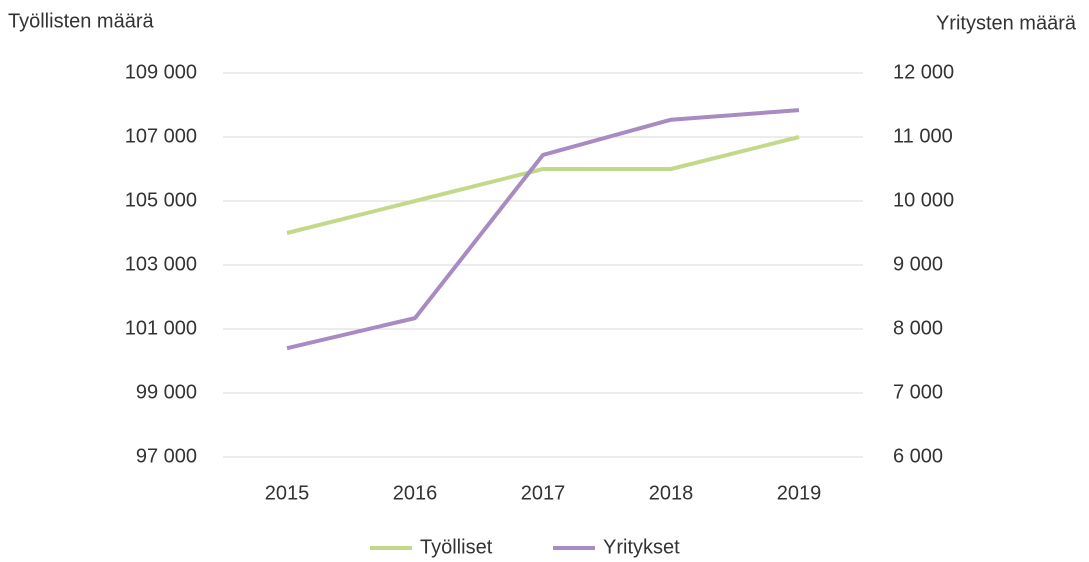  Describe the element at coordinates (1006, 23) in the screenshot. I see `y2-axis-title: Yritysten määrä` at that location.